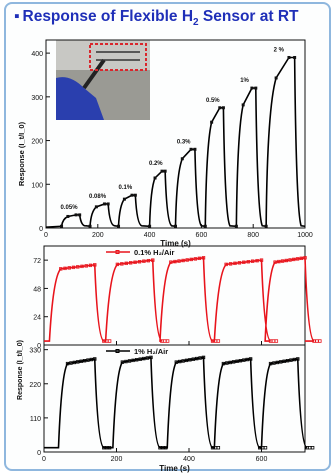 This screenshot has width=335, height=474. I want to click on inset-photo, so click(103, 80).